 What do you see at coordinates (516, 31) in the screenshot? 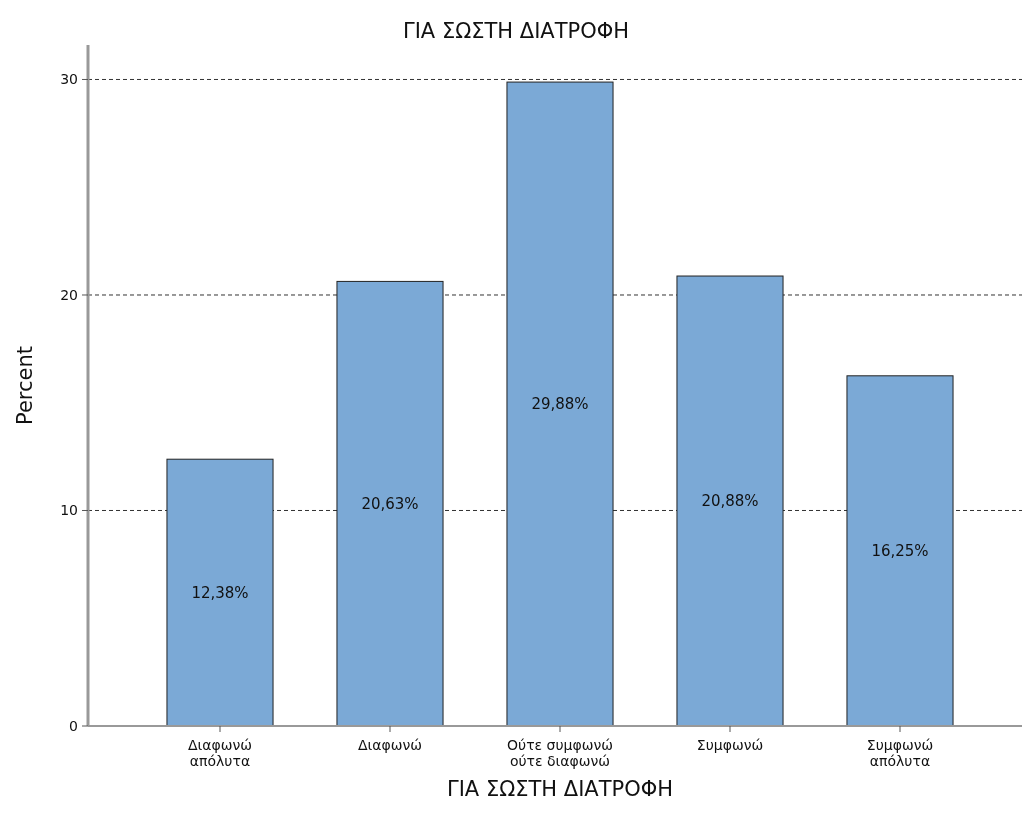
I see `chart-title: ΓΙΑ ΣΩΣΤΗ ΔΙΑΤΡΟΦΗ` at bounding box center [516, 31].